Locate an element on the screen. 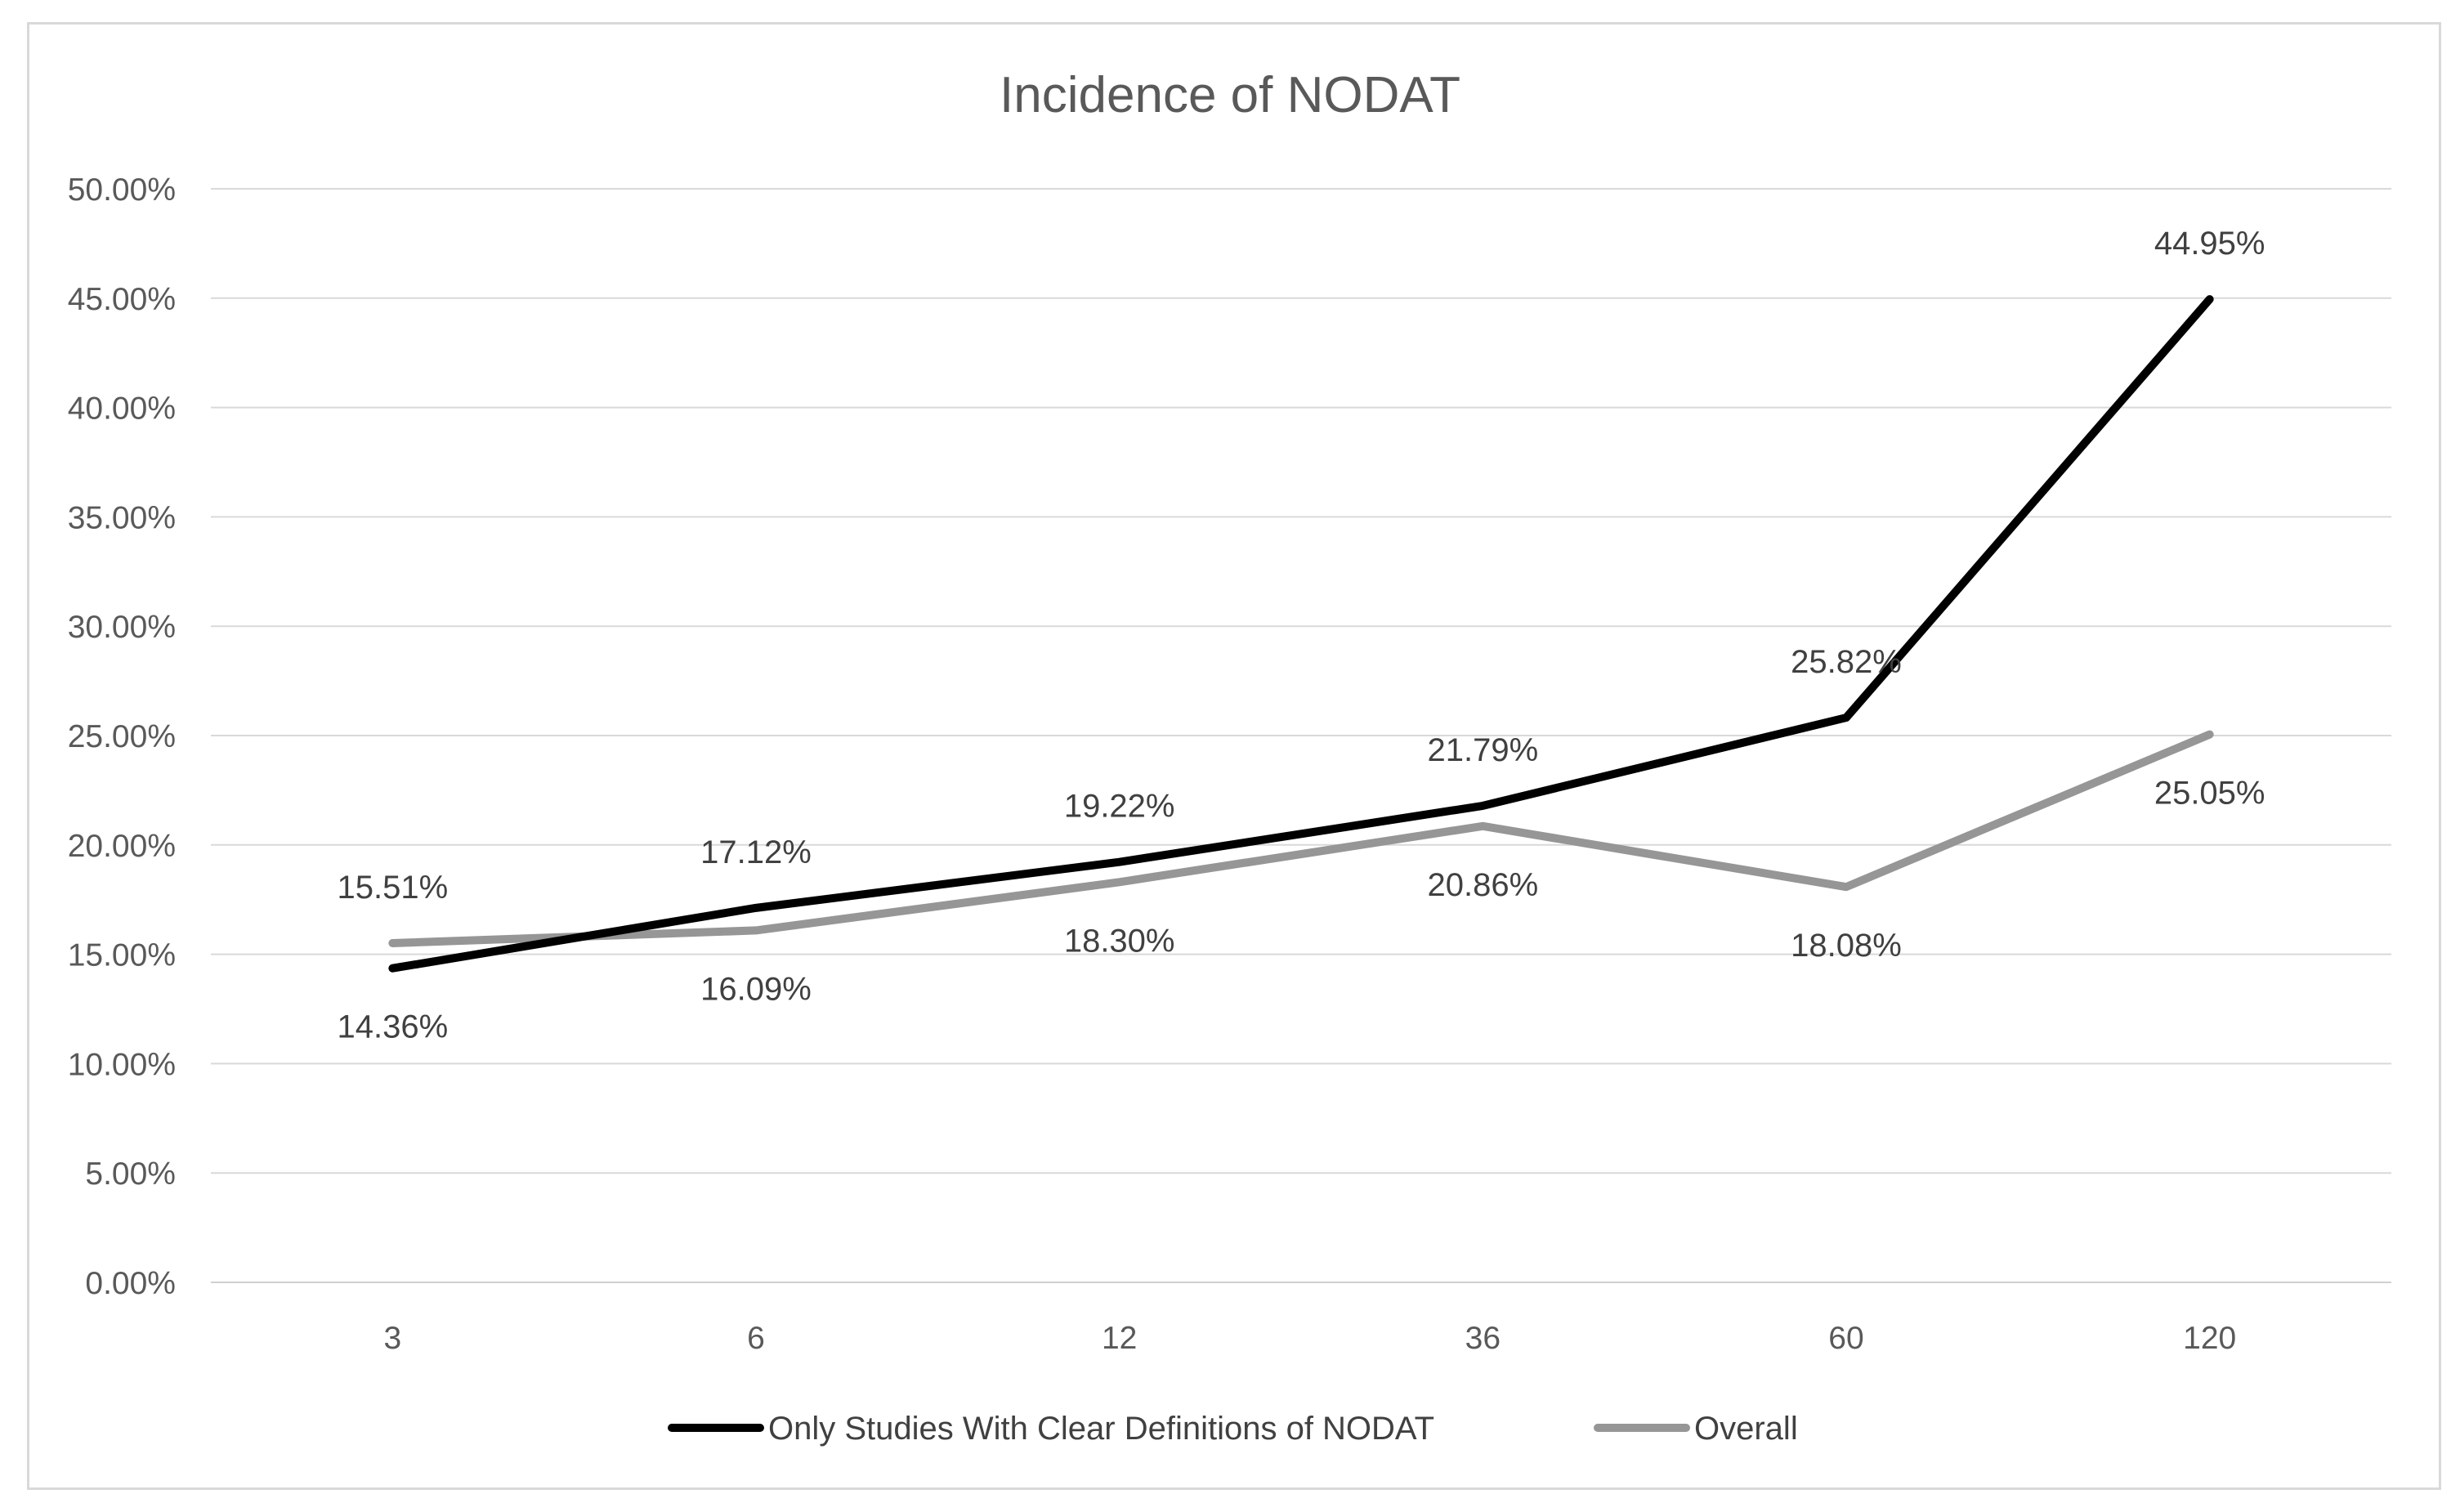 The width and height of the screenshot is (2460, 1512). x-tick-label: 36 is located at coordinates (1483, 1338).